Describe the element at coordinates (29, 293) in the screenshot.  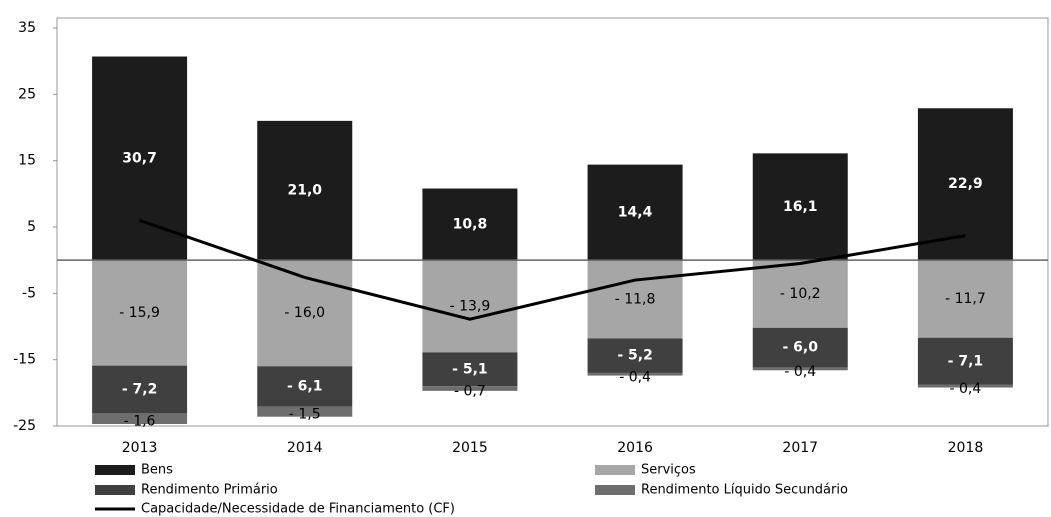
I see `y-tick-label: -5` at that location.